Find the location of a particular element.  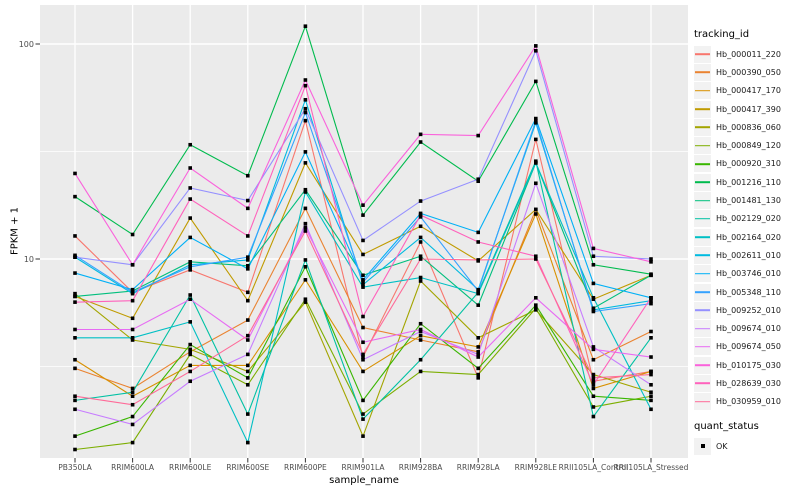

quant-status-items: OK is located at coordinates (746, 446).